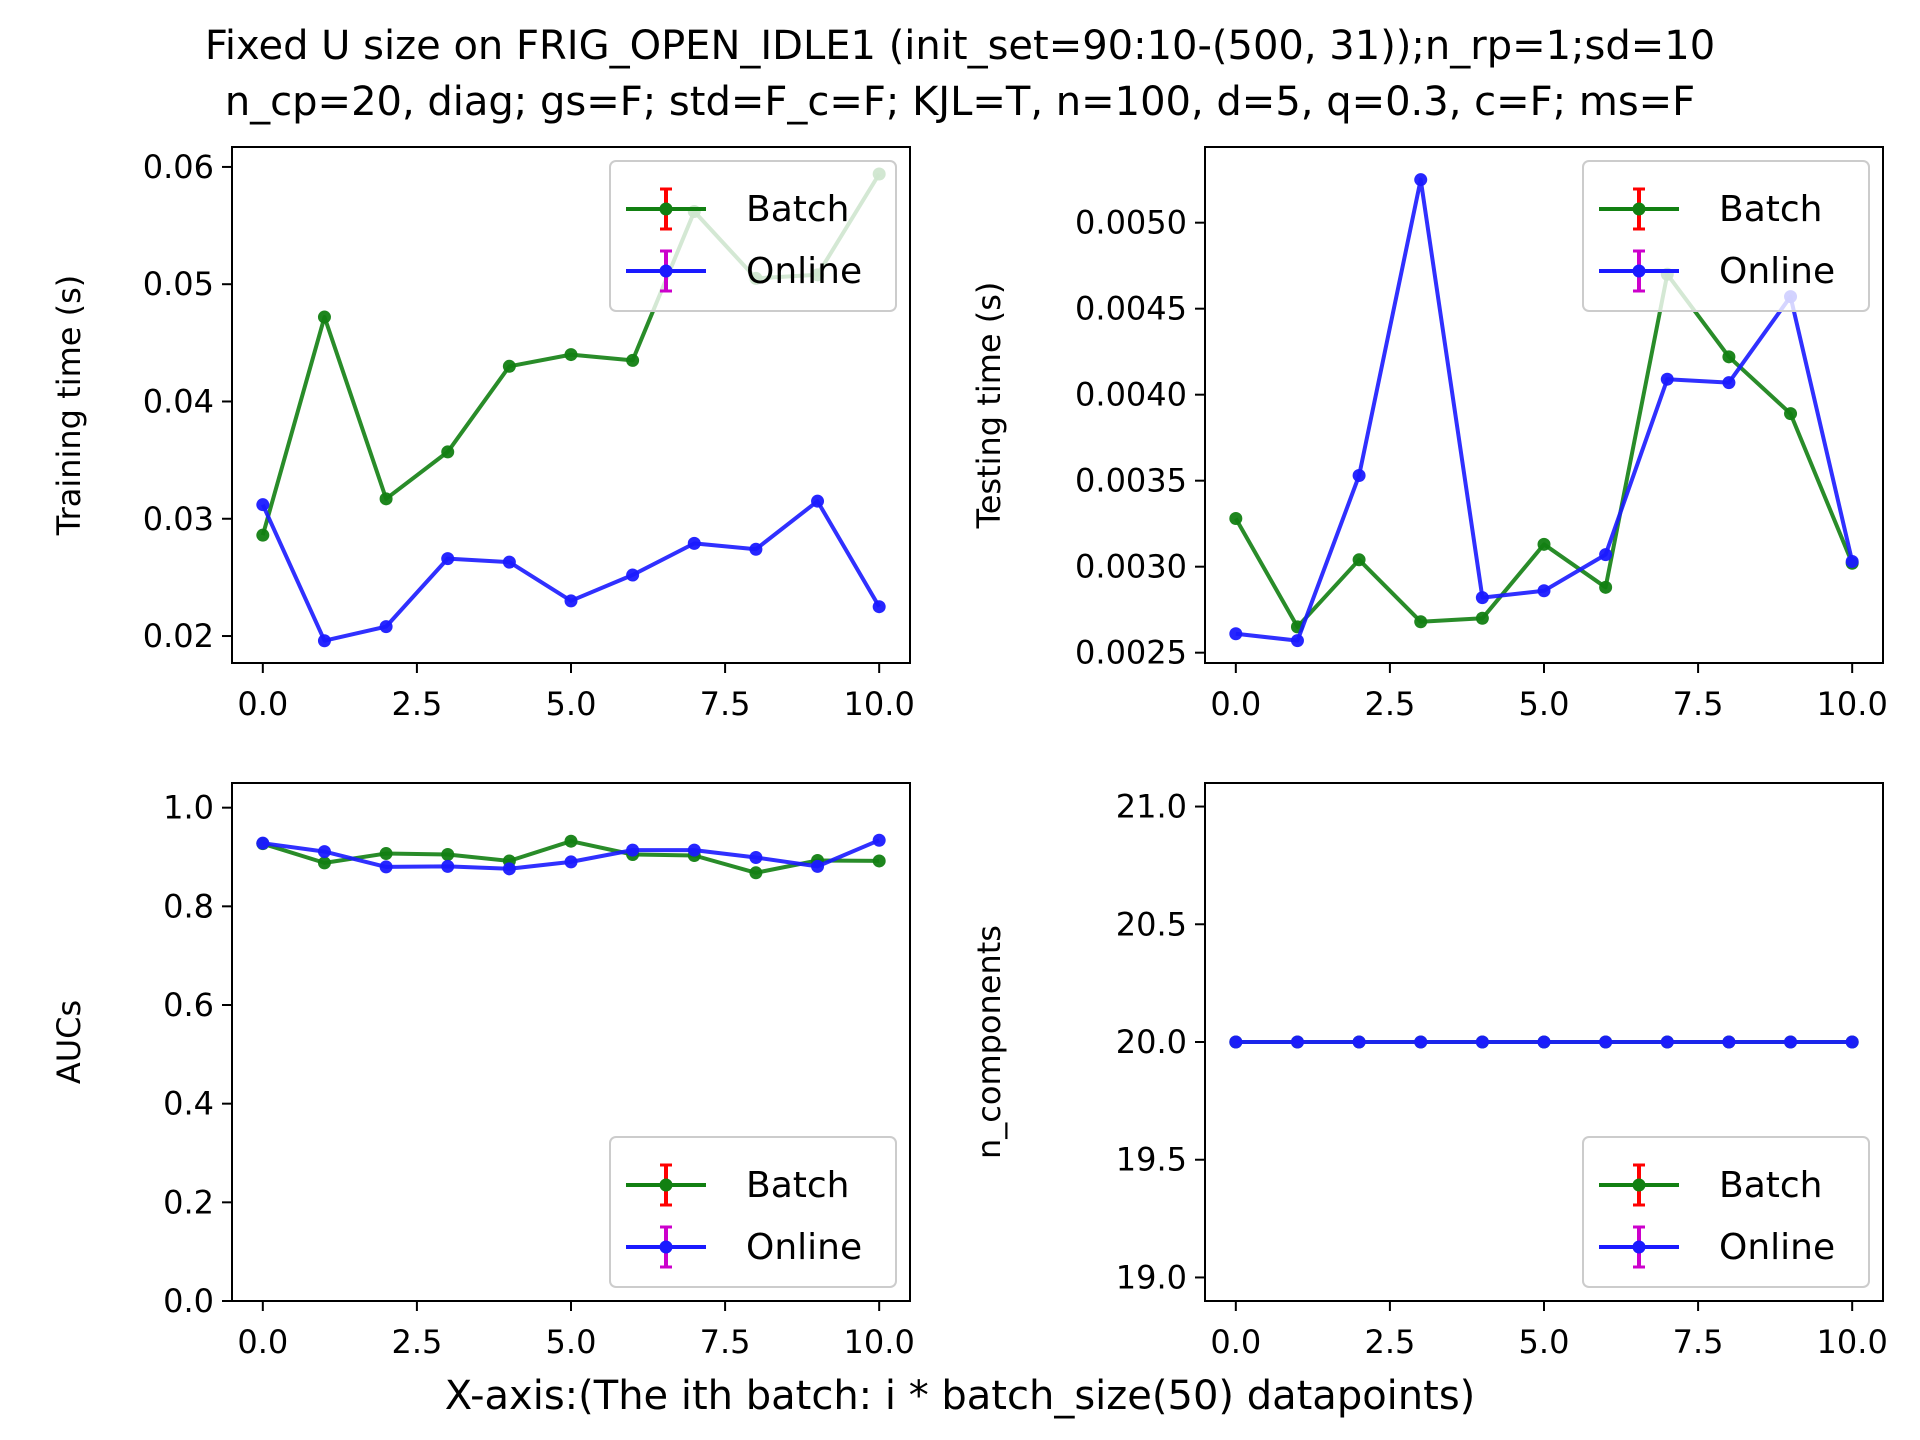 Image resolution: width=1920 pixels, height=1440 pixels. What do you see at coordinates (178, 284) in the screenshot?
I see `y-tick-label: 0.05` at bounding box center [178, 284].